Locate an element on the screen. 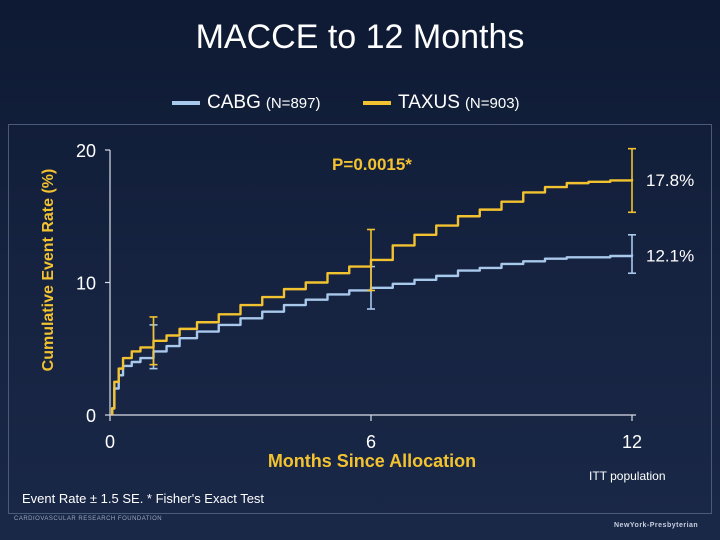 This screenshot has height=540, width=720. x-tick-label: 12 is located at coordinates (632, 442).